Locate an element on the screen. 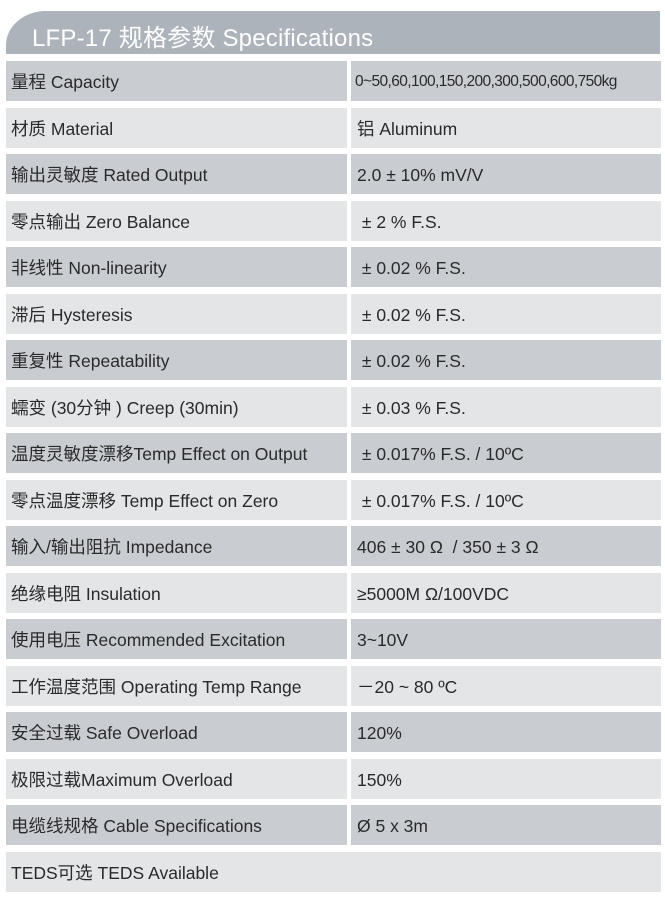  spec-row: 电缆线规格 Cable Specifications Ø 5 x 3m is located at coordinates (333, 825).